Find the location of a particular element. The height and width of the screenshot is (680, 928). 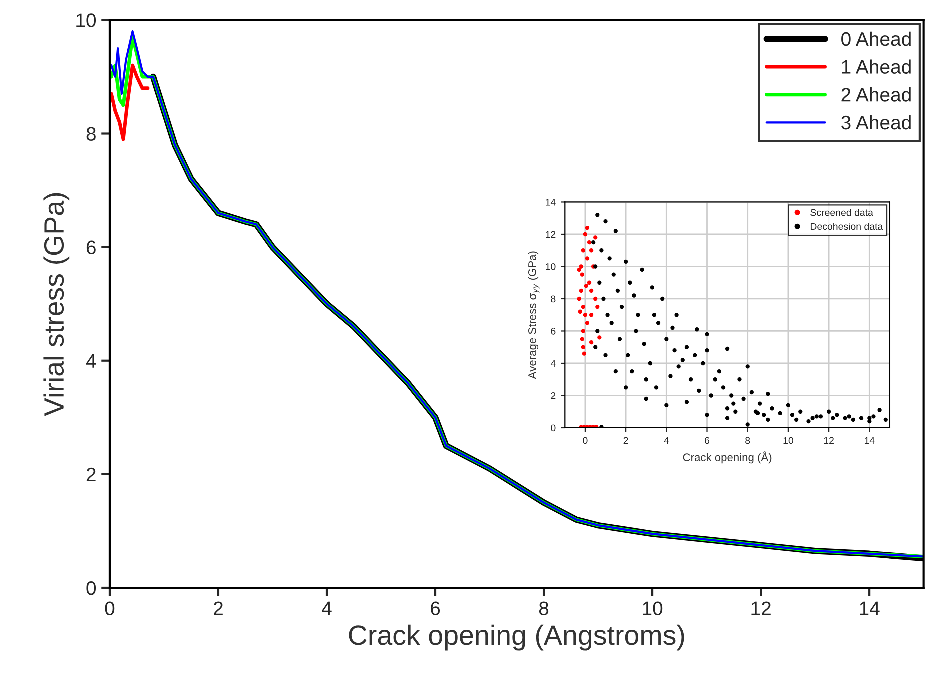

x-tick-label: 8 is located at coordinates (748, 440).